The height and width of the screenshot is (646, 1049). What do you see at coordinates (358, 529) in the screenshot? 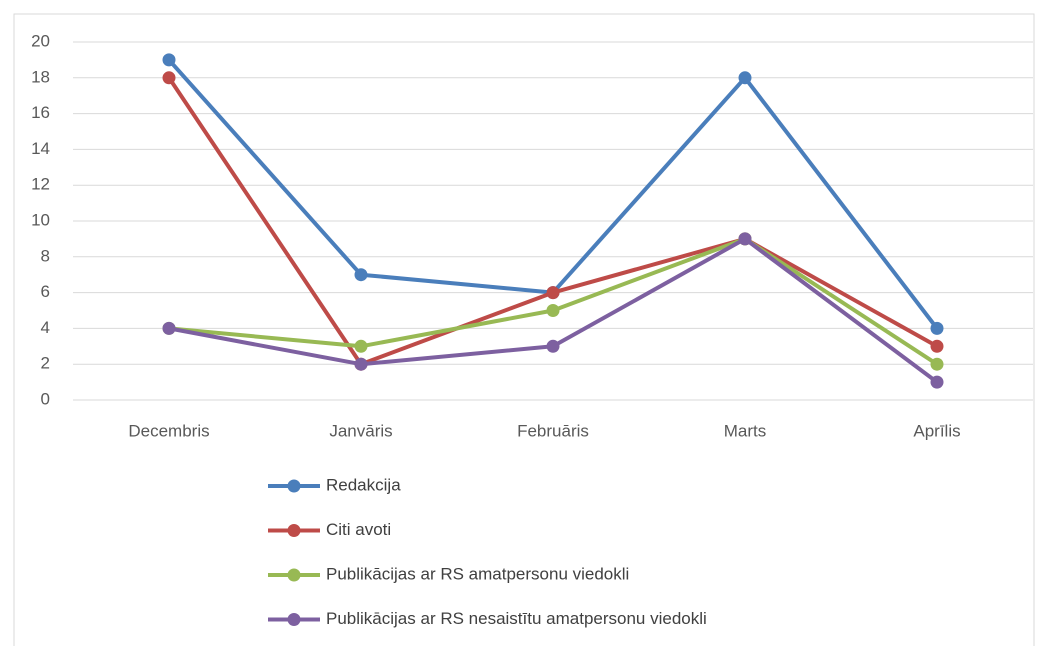
I see `legend-label: Citi avoti` at bounding box center [358, 529].